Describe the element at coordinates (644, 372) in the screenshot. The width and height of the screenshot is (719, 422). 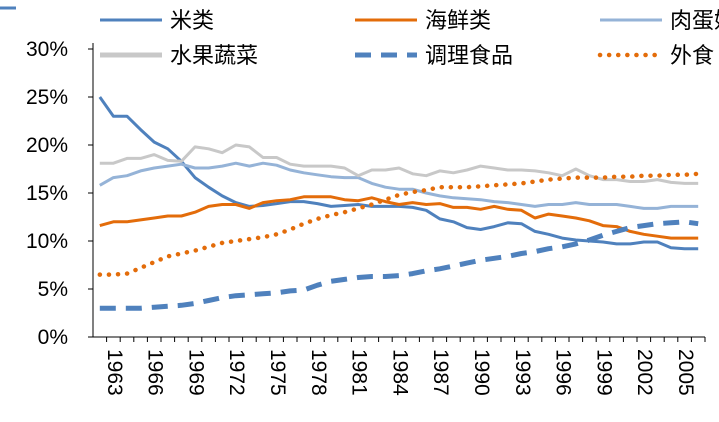
I see `x-tick-label: 2002` at that location.